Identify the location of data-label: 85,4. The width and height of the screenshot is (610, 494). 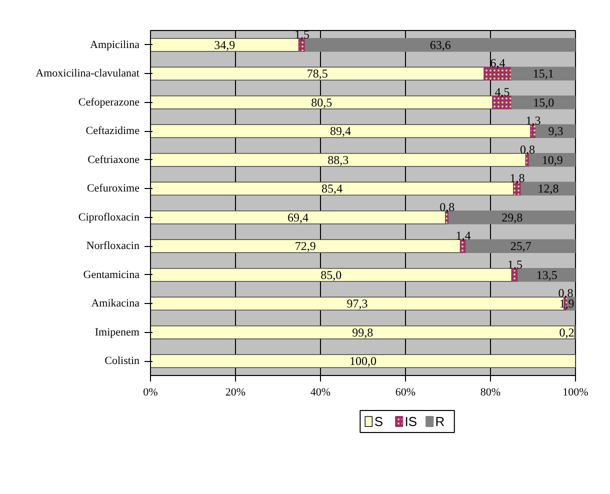
(331, 189).